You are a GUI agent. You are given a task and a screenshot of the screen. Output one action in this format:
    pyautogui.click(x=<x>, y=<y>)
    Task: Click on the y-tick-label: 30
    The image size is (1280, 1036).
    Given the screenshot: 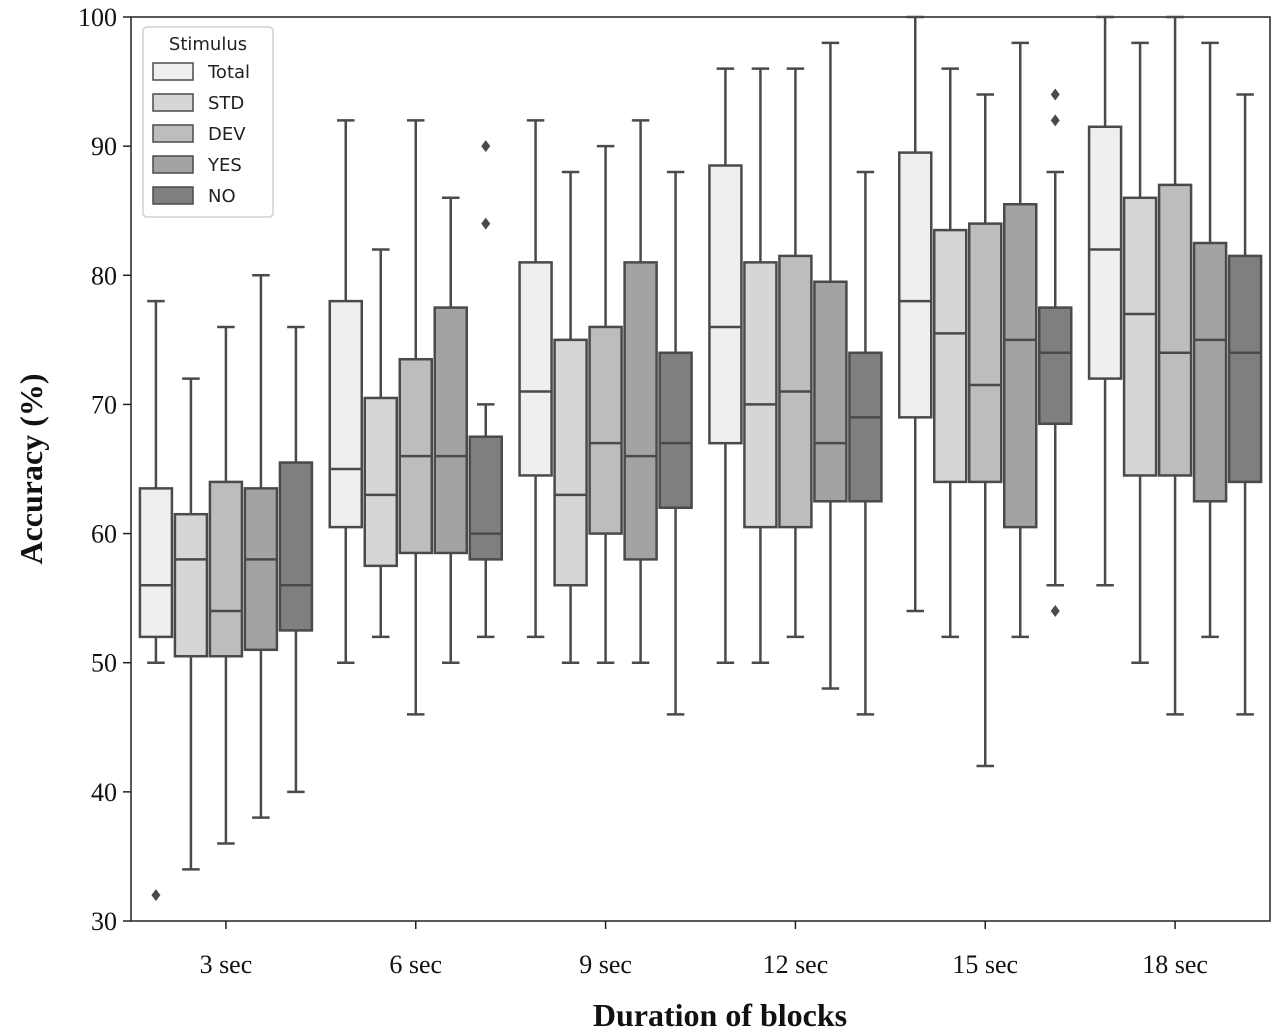 What is the action you would take?
    pyautogui.click(x=104, y=921)
    